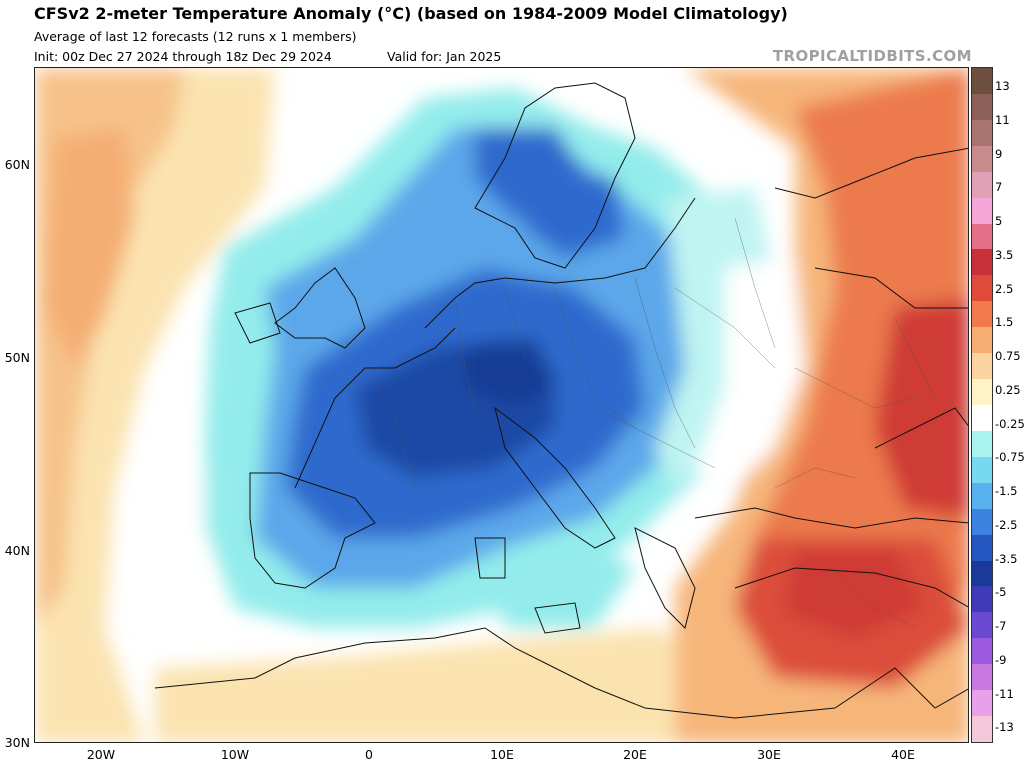 The height and width of the screenshot is (763, 1024). Describe the element at coordinates (1008, 389) in the screenshot. I see `colorbar-label: 0.25` at that location.